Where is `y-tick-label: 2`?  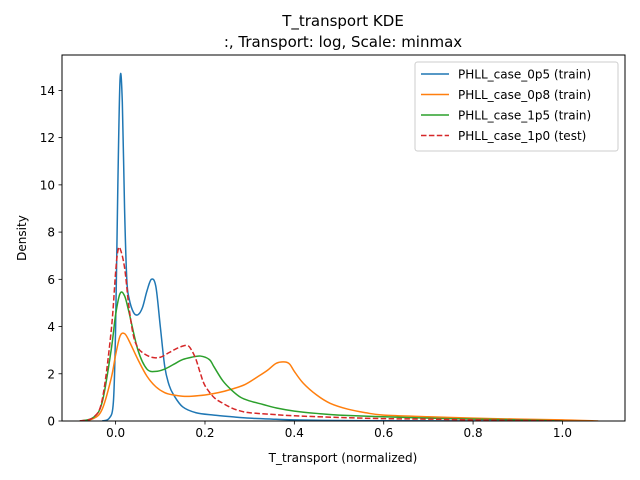 y-tick-label: 2 is located at coordinates (51, 374).